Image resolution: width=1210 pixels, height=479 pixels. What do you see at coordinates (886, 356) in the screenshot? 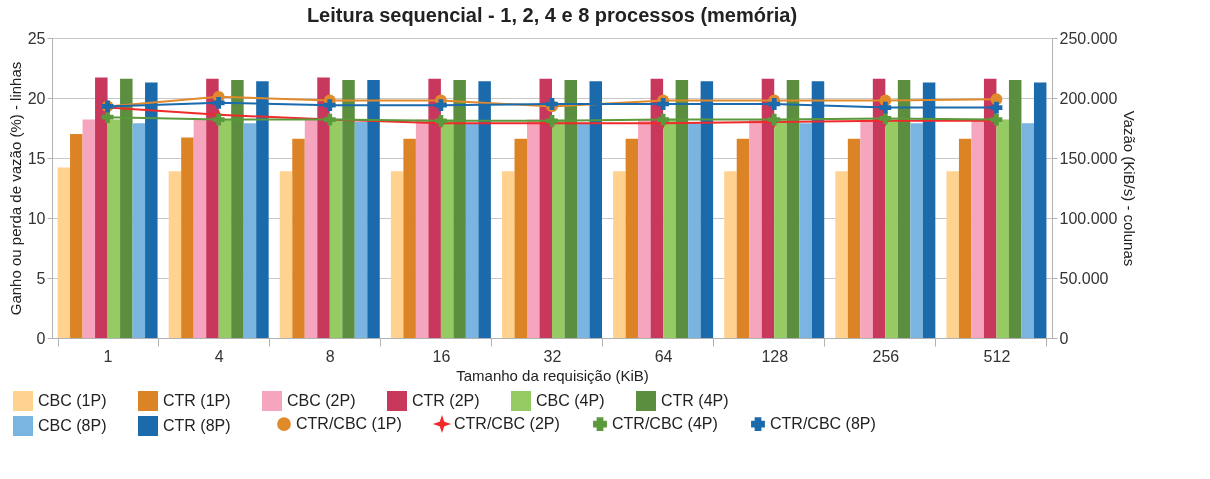
I see `x-tick-label: 256` at bounding box center [886, 356].